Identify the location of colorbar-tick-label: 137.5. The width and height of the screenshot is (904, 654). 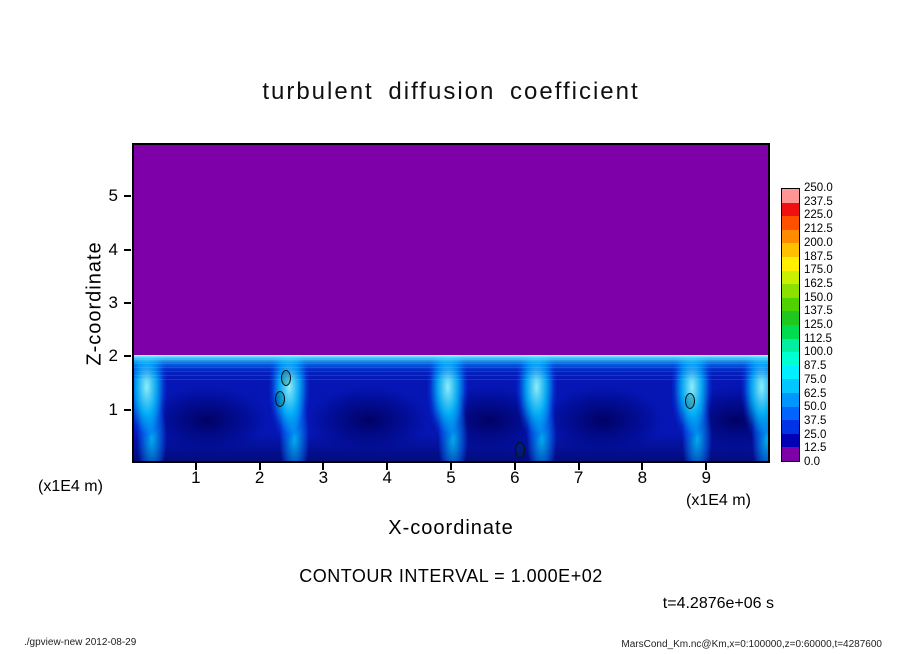
(818, 311).